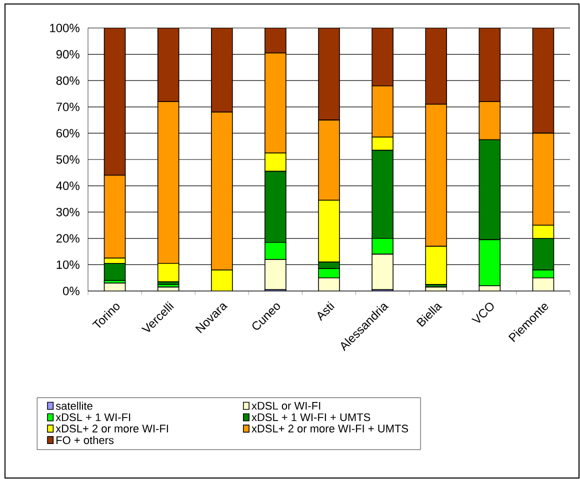 The width and height of the screenshot is (580, 479). What do you see at coordinates (74, 406) in the screenshot?
I see `legend-label: satellite` at bounding box center [74, 406].